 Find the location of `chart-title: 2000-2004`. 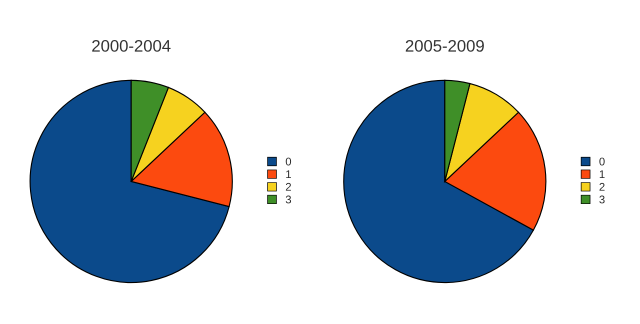

chart-title: 2000-2004 is located at coordinates (131, 46).